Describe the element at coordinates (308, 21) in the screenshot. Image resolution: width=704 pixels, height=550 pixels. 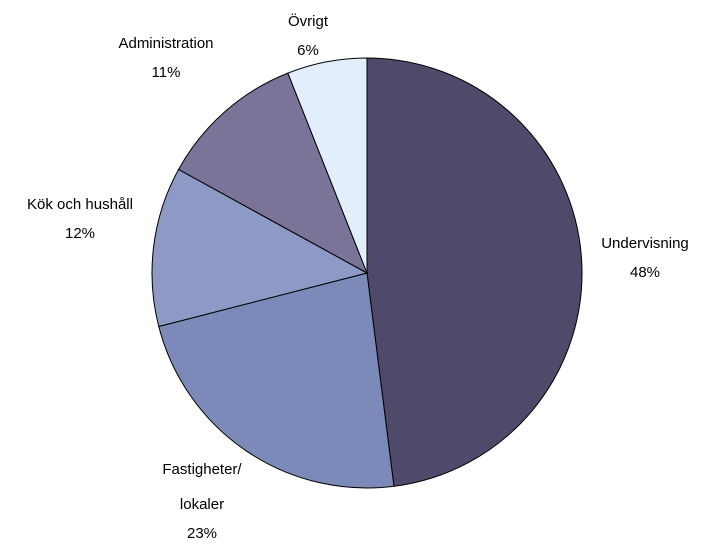
I see `slice-label: Övrigt` at that location.